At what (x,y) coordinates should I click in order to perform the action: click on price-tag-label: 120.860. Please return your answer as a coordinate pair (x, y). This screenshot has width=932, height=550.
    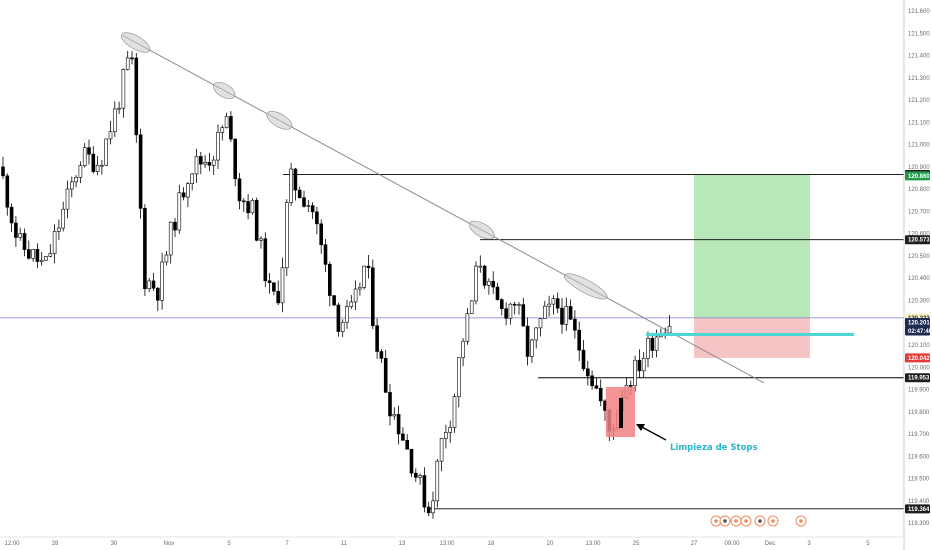
    Looking at the image, I should click on (919, 177).